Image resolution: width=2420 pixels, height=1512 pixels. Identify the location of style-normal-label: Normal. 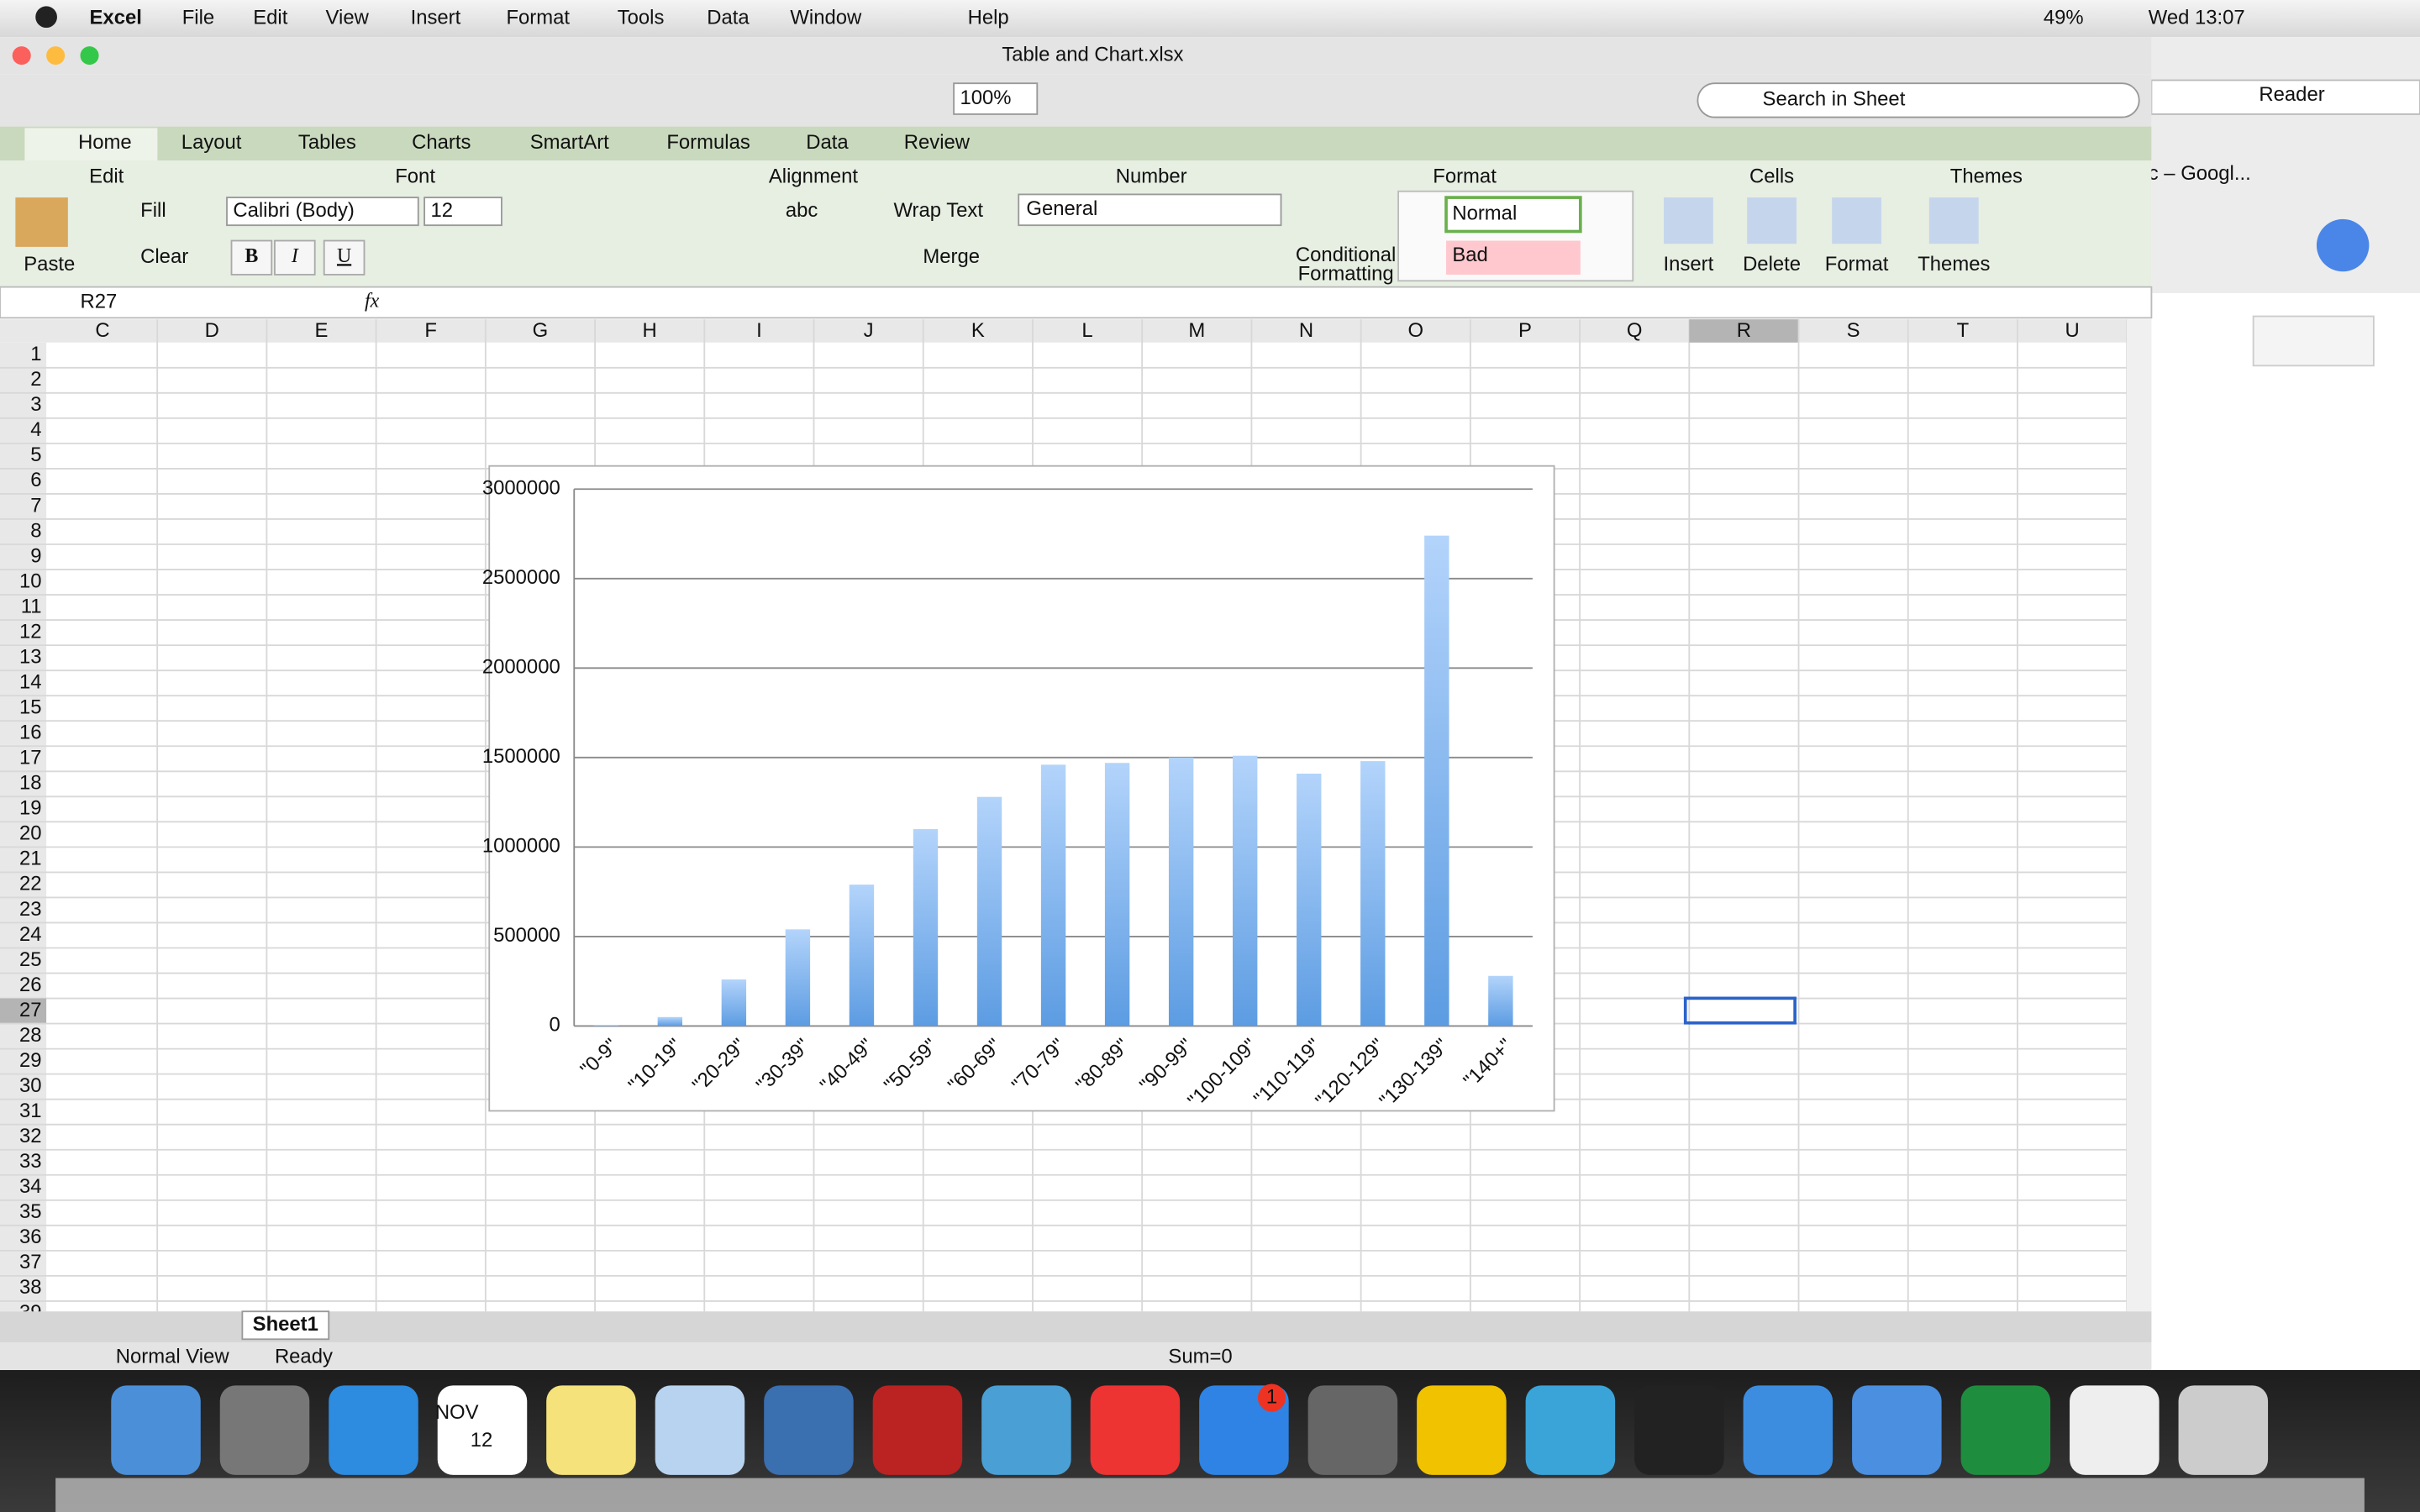
(1484, 213).